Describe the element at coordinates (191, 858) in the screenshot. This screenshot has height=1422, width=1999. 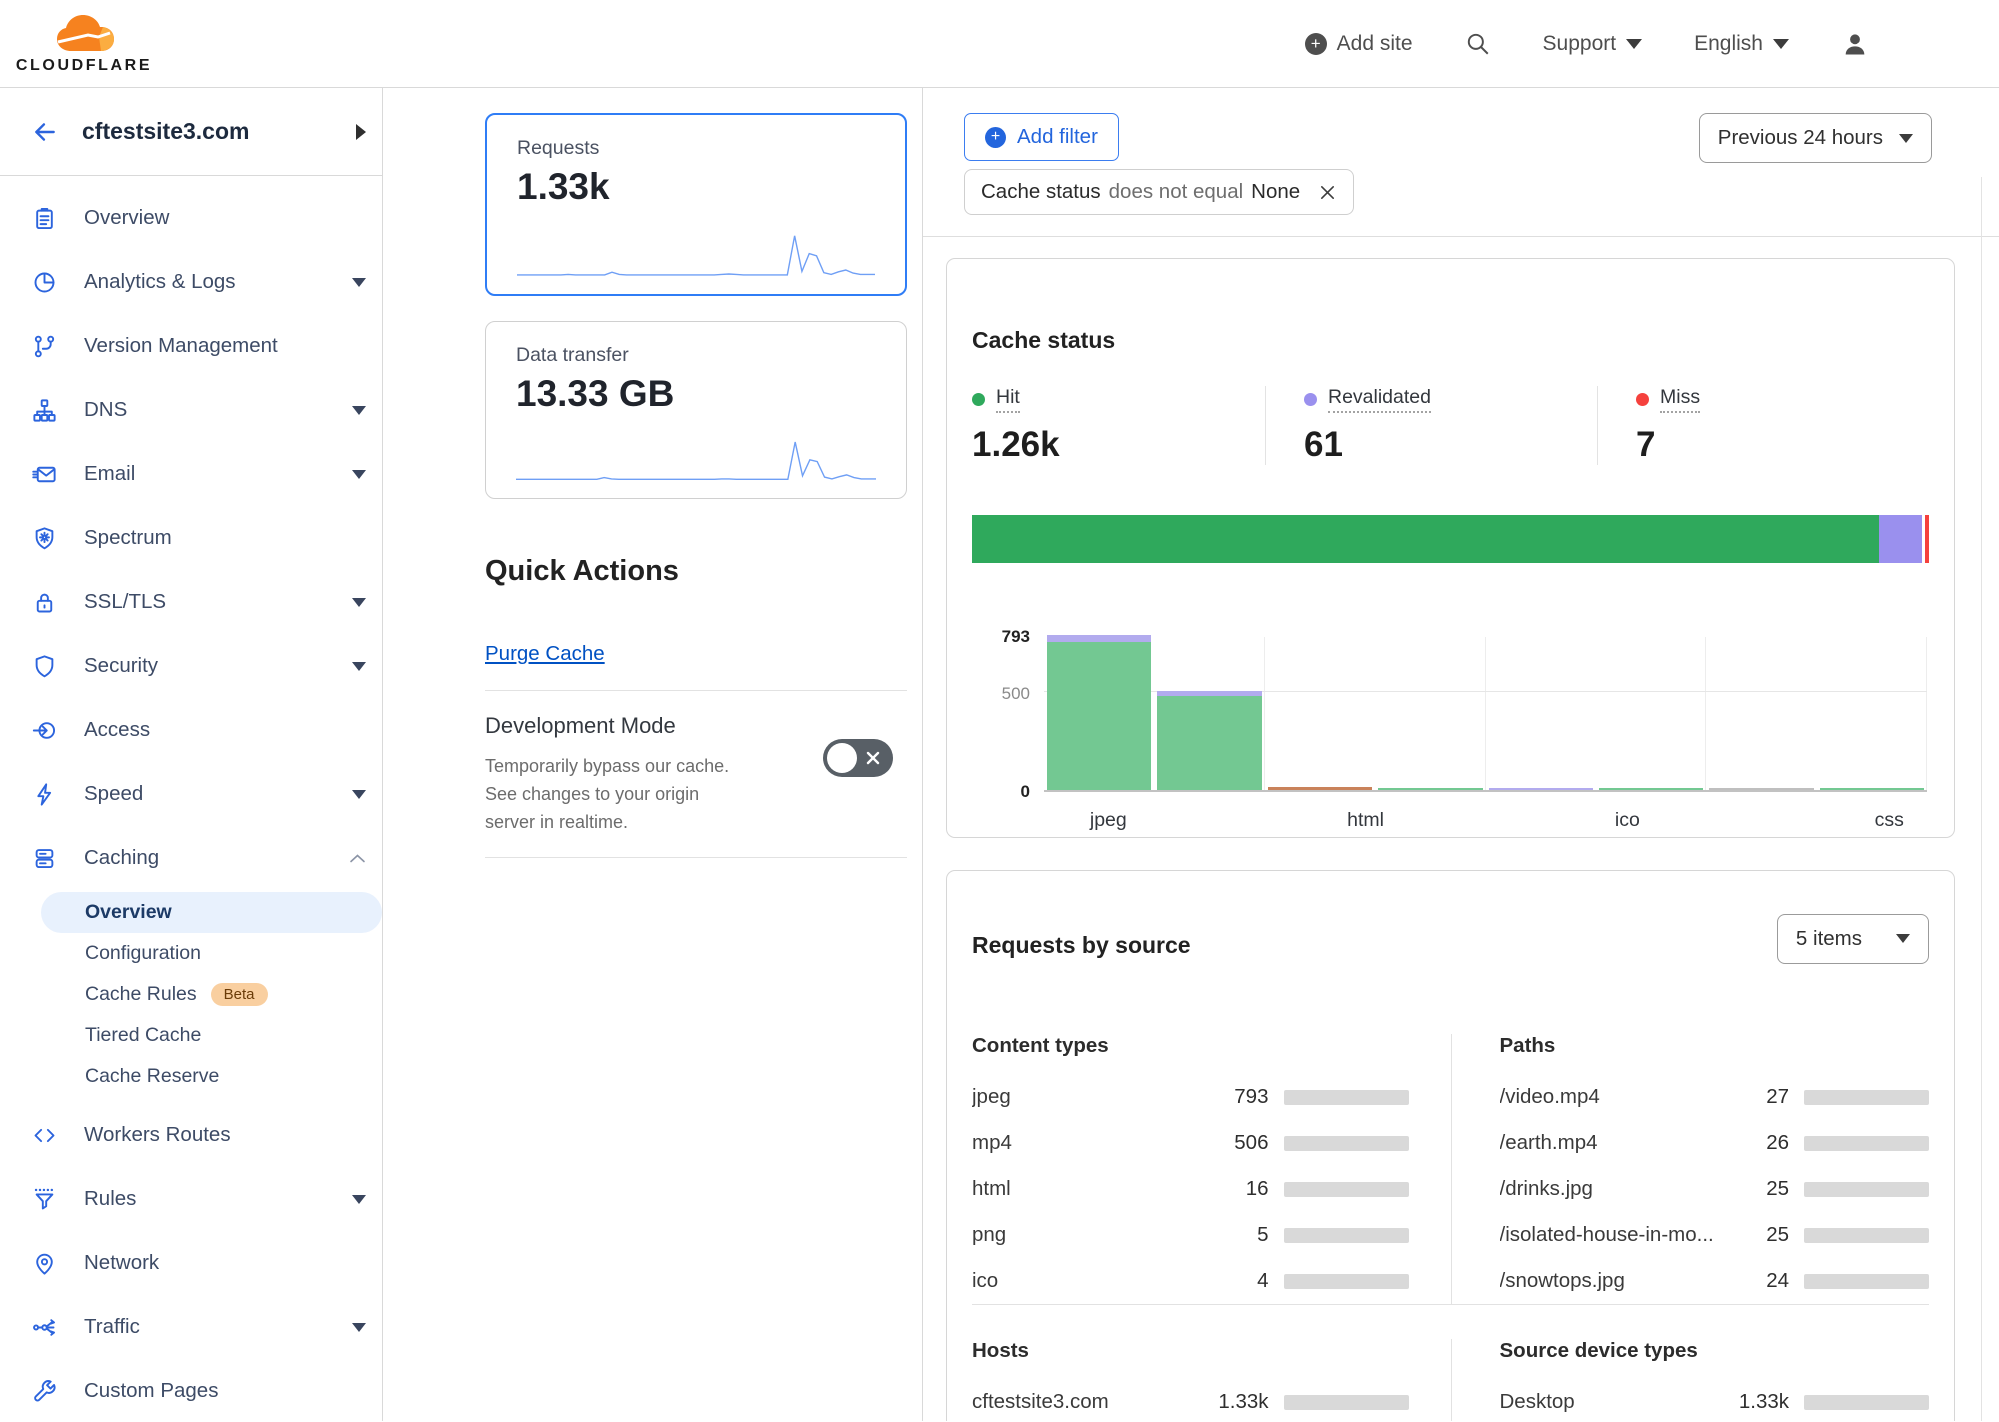
I see `sidebar-item-caching: Caching` at that location.